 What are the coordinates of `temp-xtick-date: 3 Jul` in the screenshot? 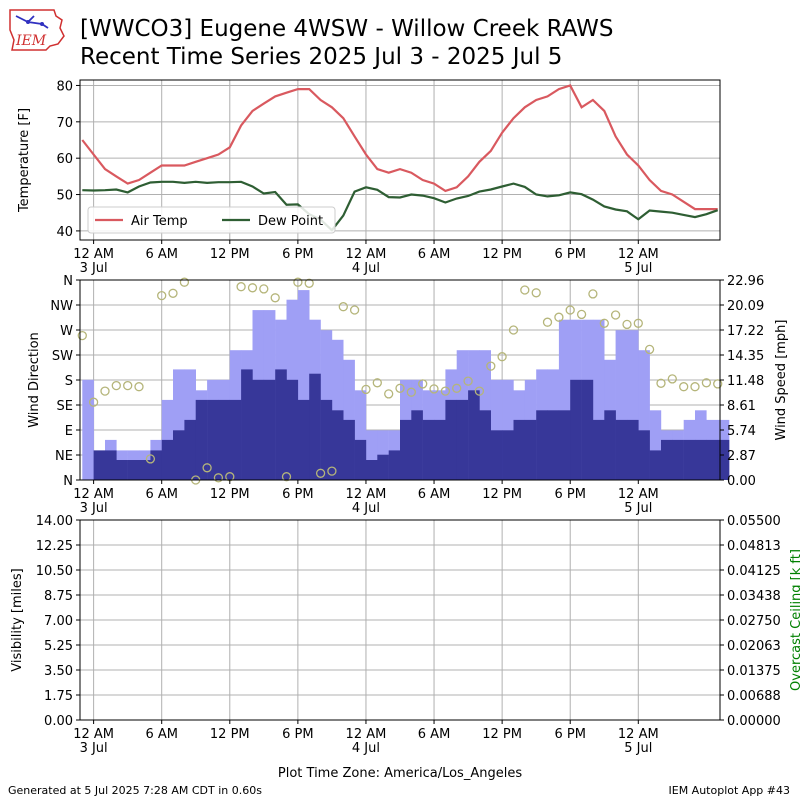 It's located at (94, 268).